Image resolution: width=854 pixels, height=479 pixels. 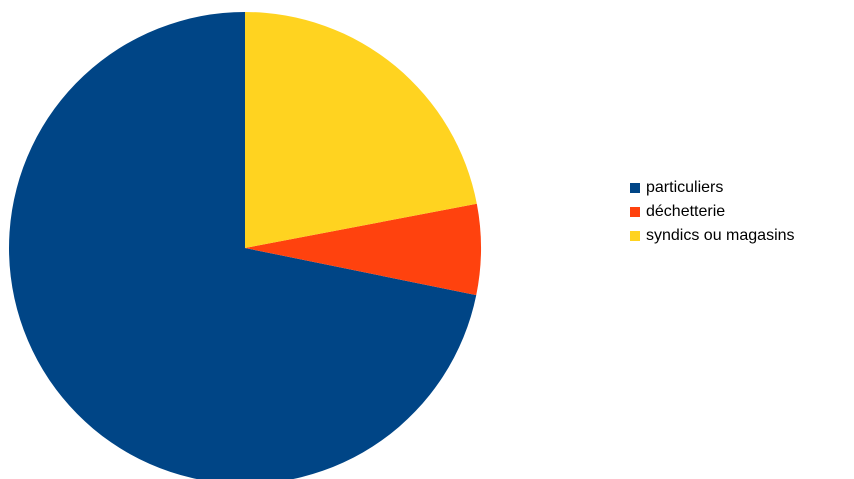 I want to click on pie-slice-dechetterie, so click(x=363, y=249).